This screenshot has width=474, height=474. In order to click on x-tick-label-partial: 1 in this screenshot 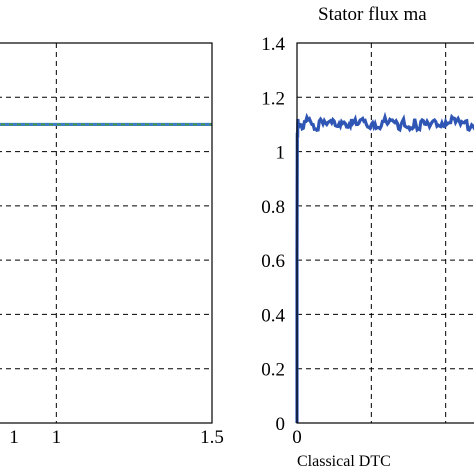, I will do `click(14, 437)`.